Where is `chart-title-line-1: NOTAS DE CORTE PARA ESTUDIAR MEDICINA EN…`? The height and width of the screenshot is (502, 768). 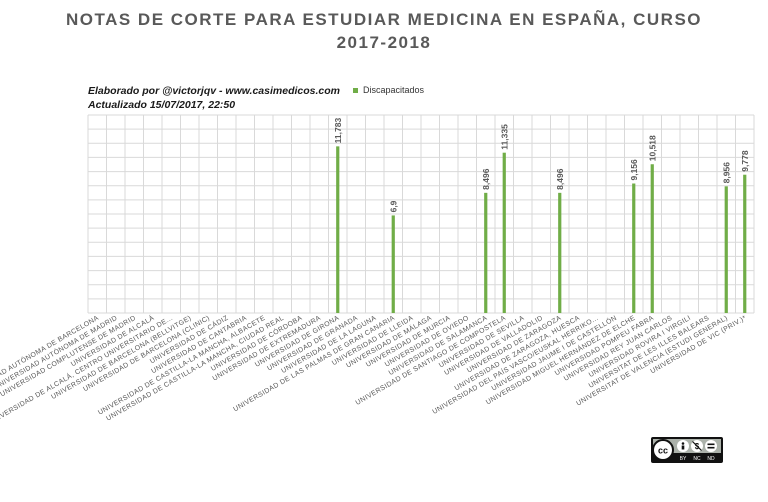
chart-title-line-1: NOTAS DE CORTE PARA ESTUDIAR MEDICINA EN… is located at coordinates (384, 19).